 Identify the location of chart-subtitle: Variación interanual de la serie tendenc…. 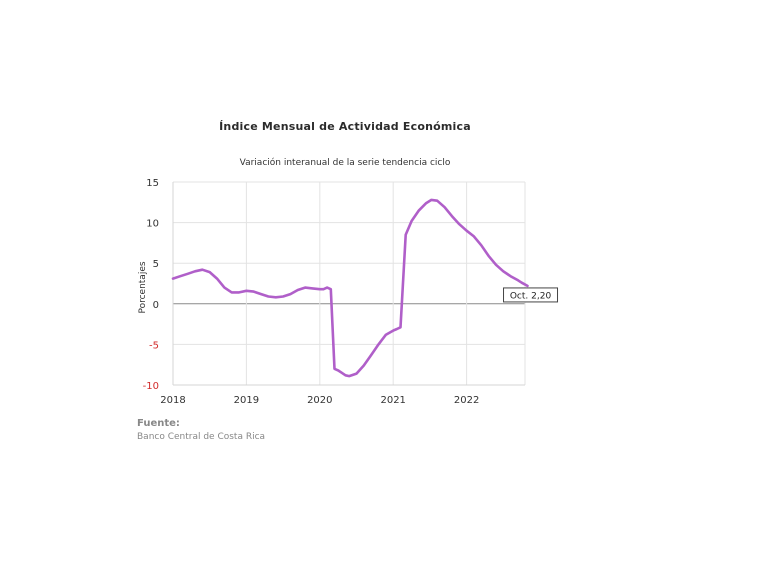
(345, 163).